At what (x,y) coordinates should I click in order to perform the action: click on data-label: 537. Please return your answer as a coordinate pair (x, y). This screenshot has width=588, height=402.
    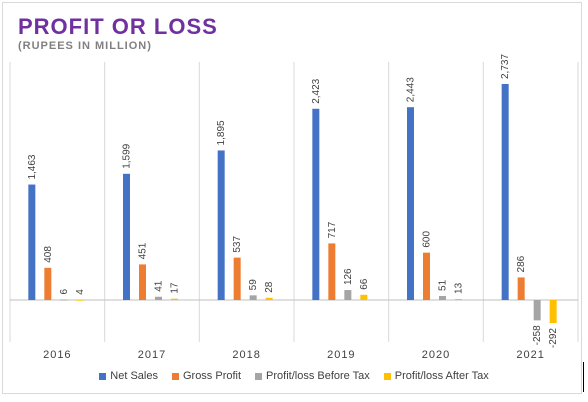
    Looking at the image, I should click on (237, 243).